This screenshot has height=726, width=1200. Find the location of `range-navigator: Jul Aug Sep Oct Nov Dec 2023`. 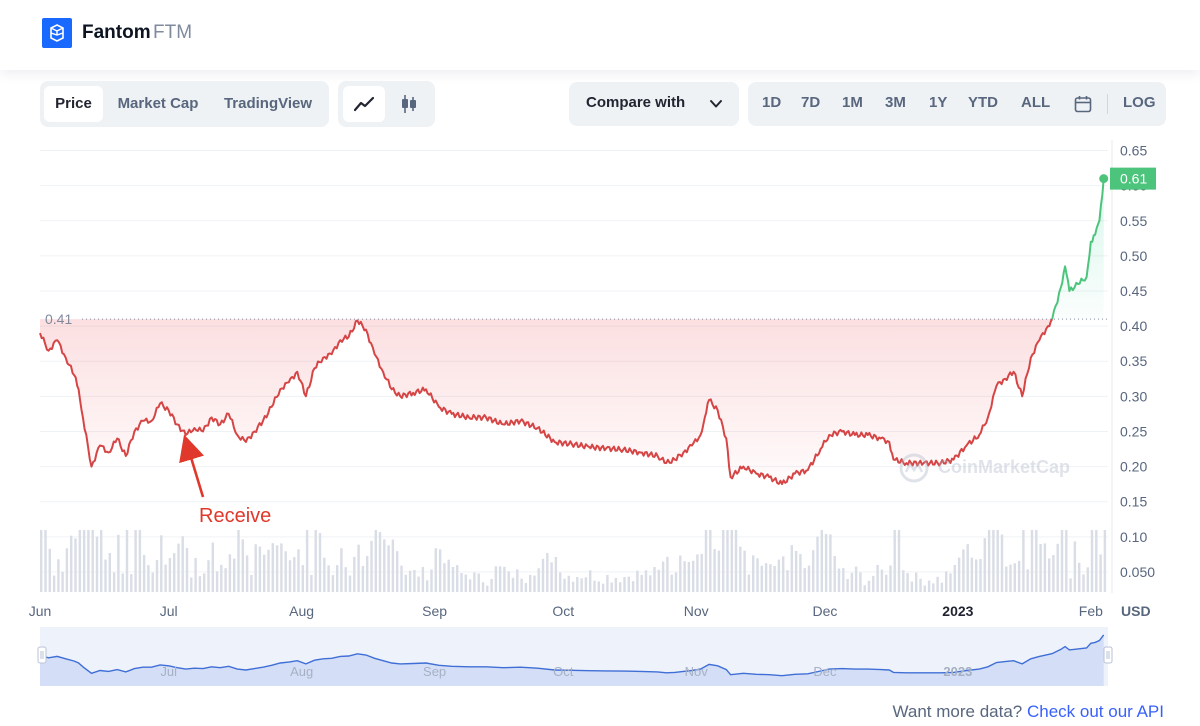

range-navigator: Jul Aug Sep Oct Nov Dec 2023 is located at coordinates (575, 656).